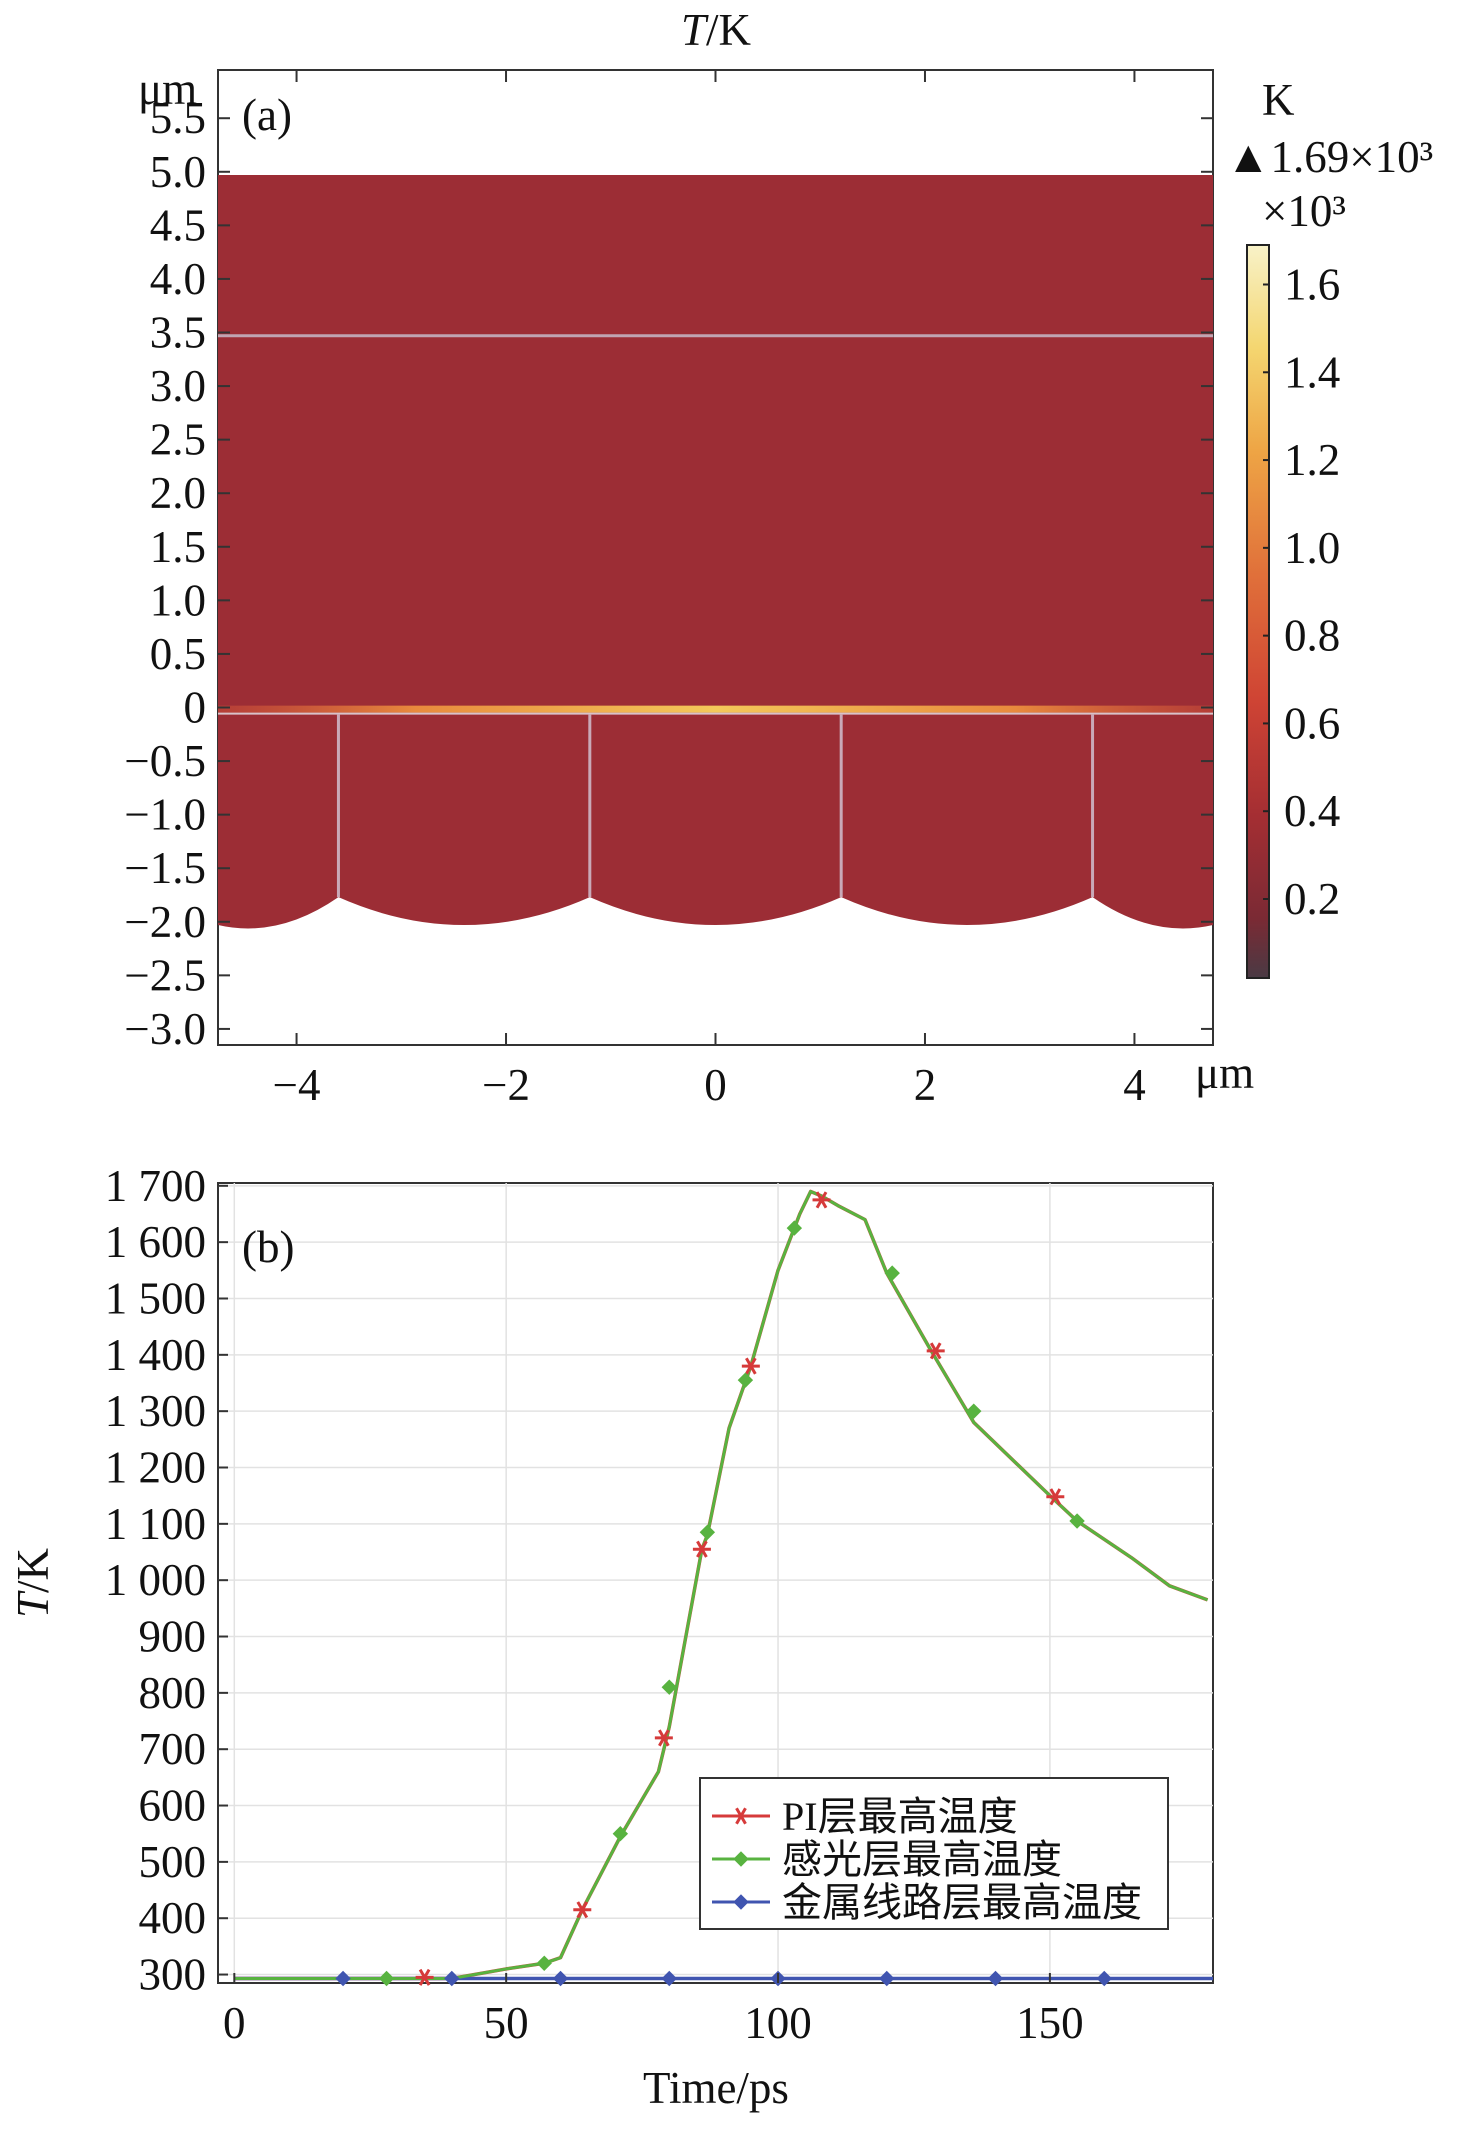 The image size is (1476, 2132). I want to click on line-y-tick-label: 1 000, so click(155, 1580).